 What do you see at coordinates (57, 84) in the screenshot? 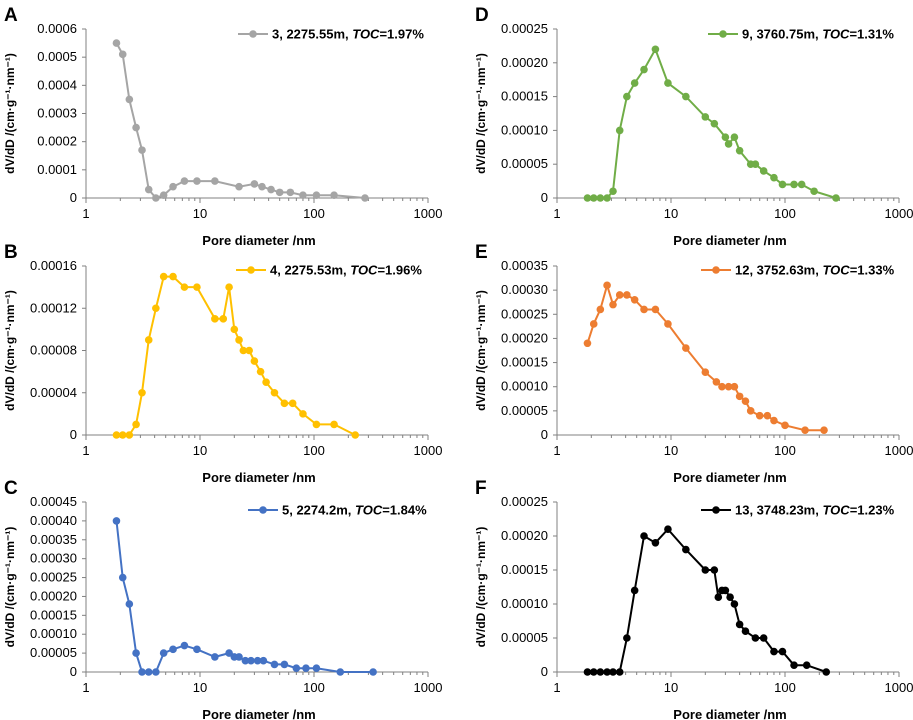
I see `y-tick-label: 0.0004` at bounding box center [57, 84].